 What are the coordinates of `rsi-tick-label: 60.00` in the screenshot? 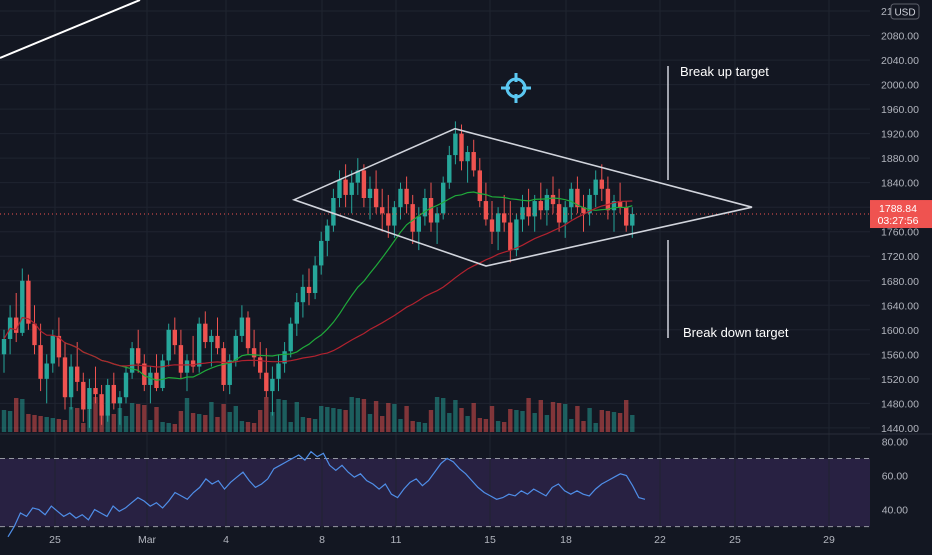 It's located at (895, 476).